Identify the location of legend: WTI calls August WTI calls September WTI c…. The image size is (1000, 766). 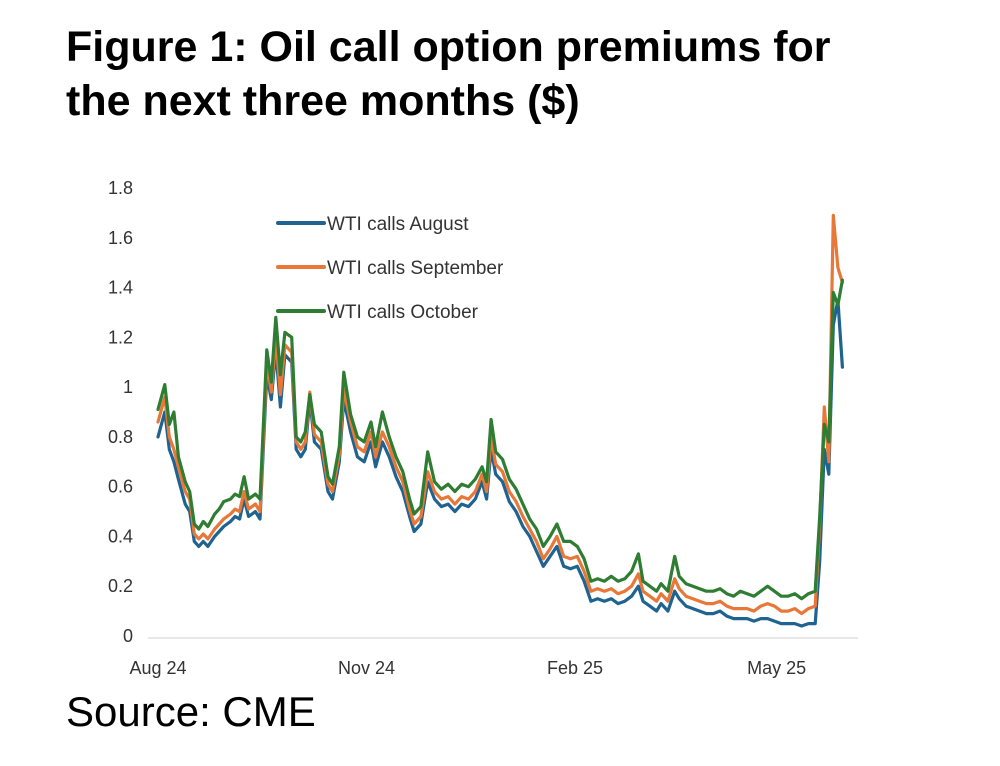
(390, 268).